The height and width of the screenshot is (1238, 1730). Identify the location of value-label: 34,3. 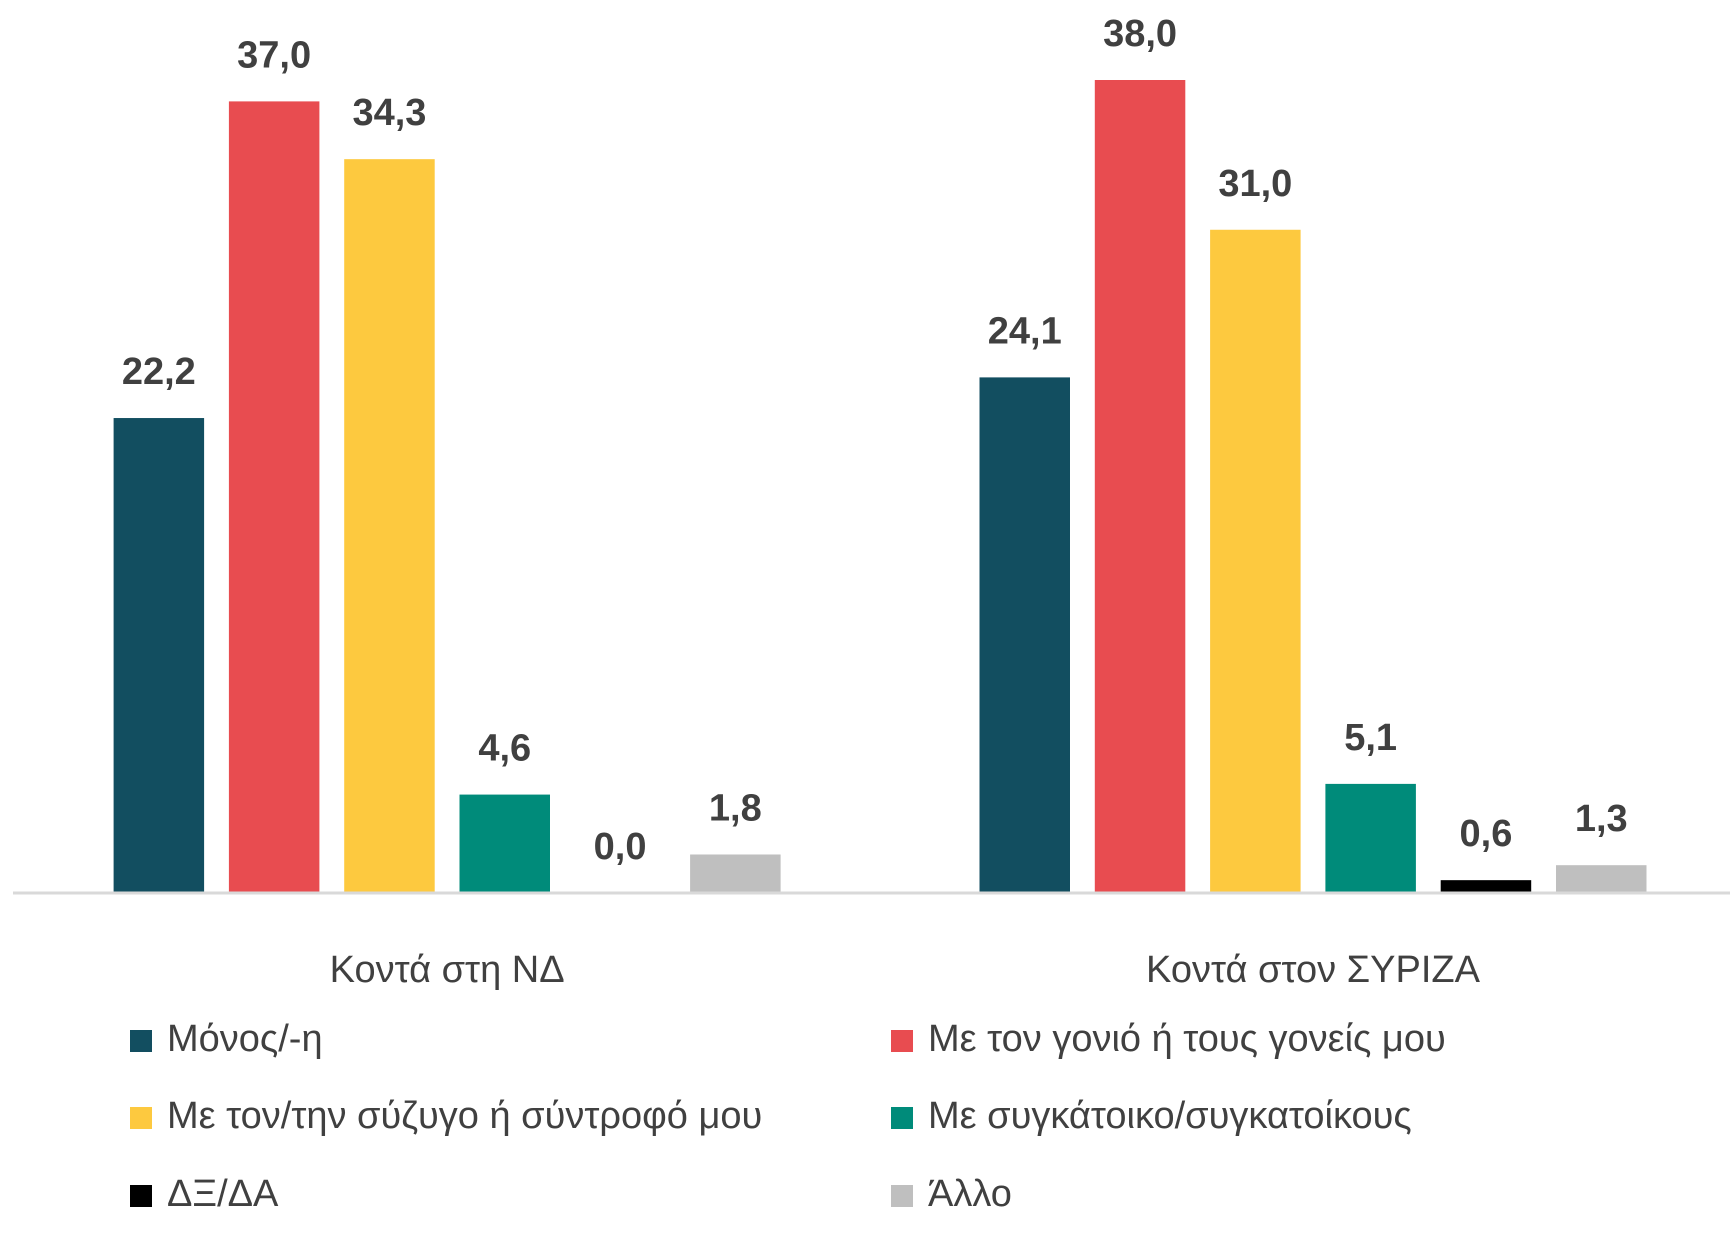
(389, 113).